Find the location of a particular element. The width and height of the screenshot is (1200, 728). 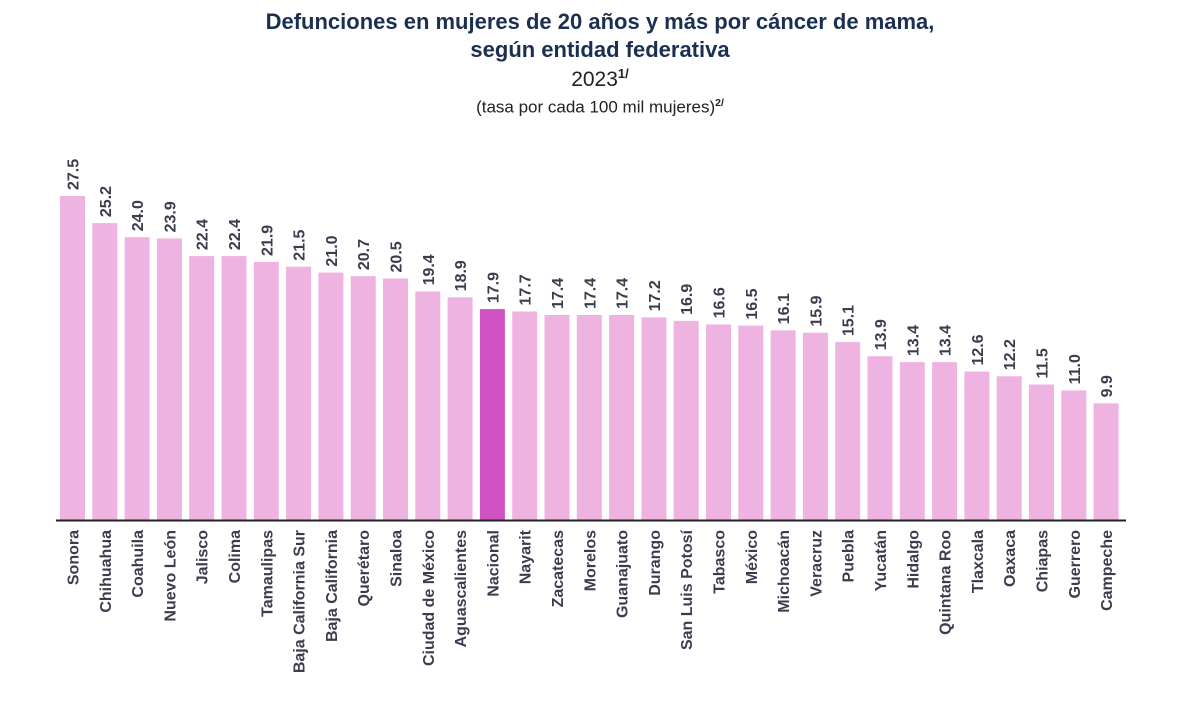

bar-baja-california is located at coordinates (331, 396).